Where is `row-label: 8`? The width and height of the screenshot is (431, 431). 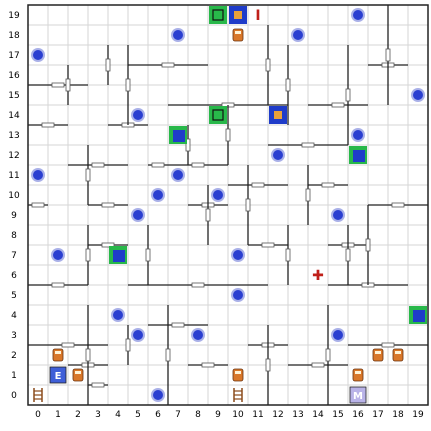 row-label: 8 is located at coordinates (14, 236).